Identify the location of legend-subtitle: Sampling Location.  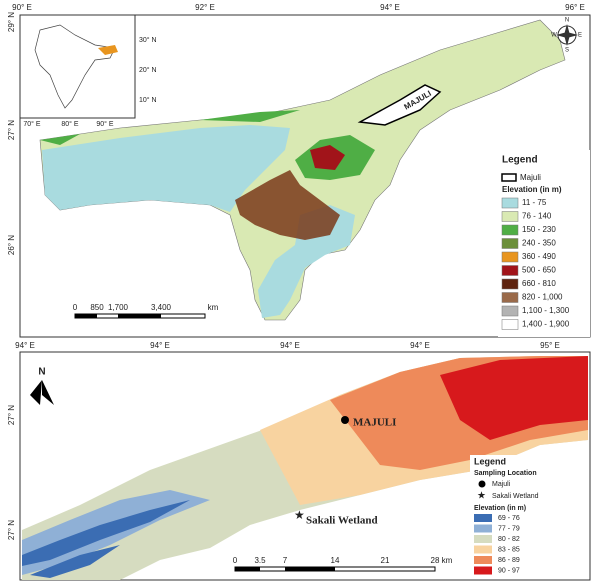
(505, 473).